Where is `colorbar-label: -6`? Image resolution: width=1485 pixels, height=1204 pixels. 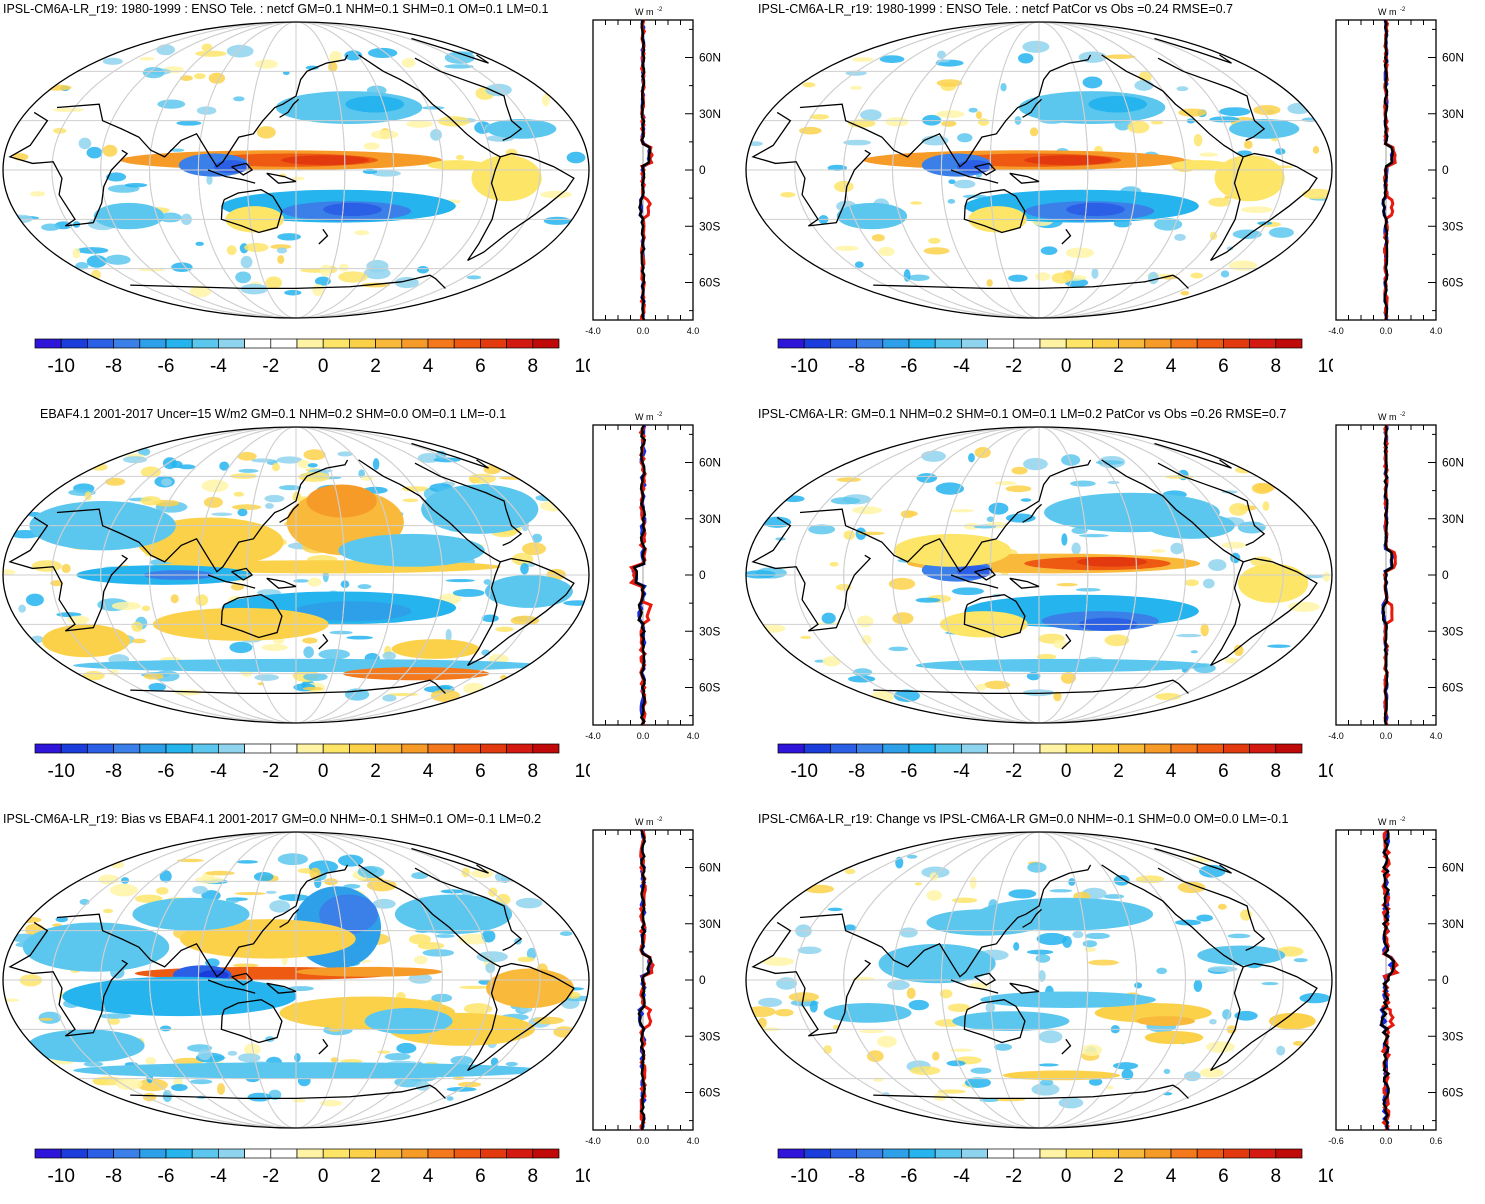 colorbar-label: -6 is located at coordinates (909, 366).